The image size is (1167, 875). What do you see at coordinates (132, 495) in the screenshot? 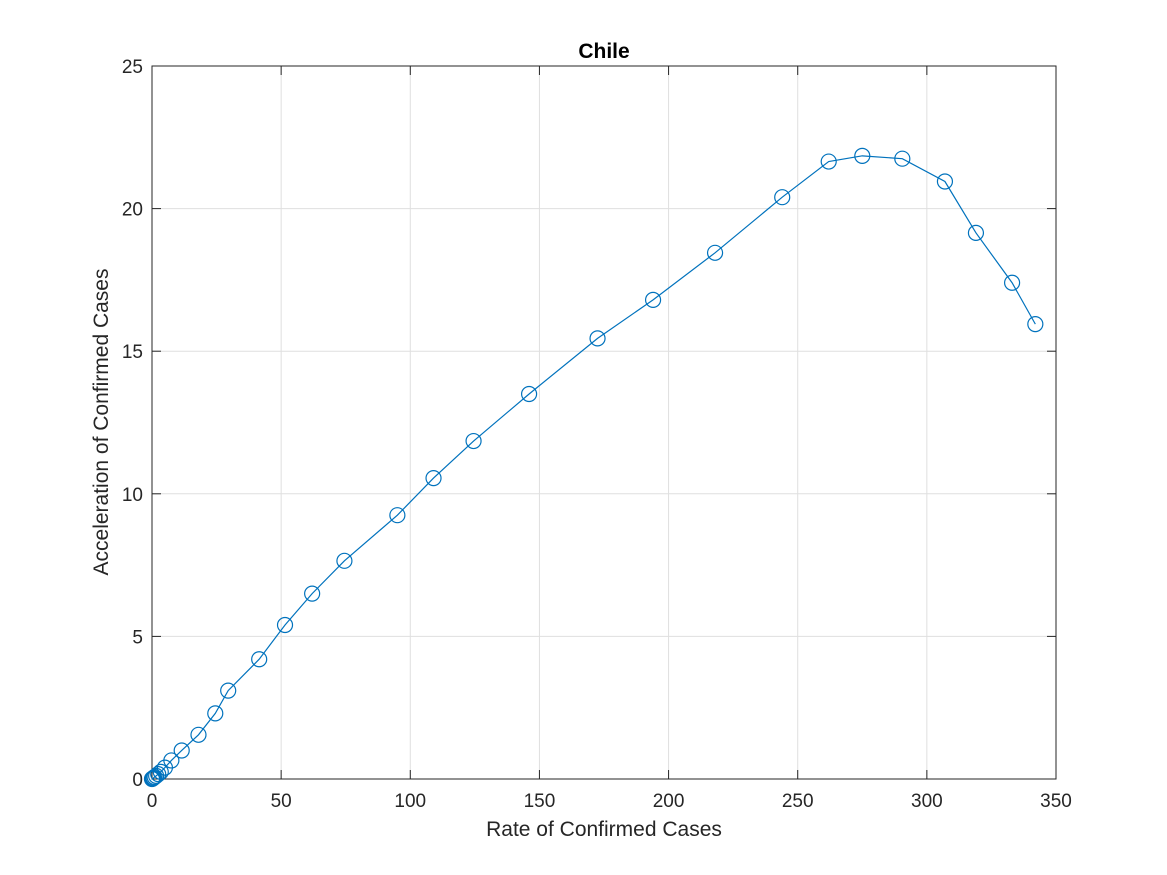
I see `y-tick-label: 10` at bounding box center [132, 495].